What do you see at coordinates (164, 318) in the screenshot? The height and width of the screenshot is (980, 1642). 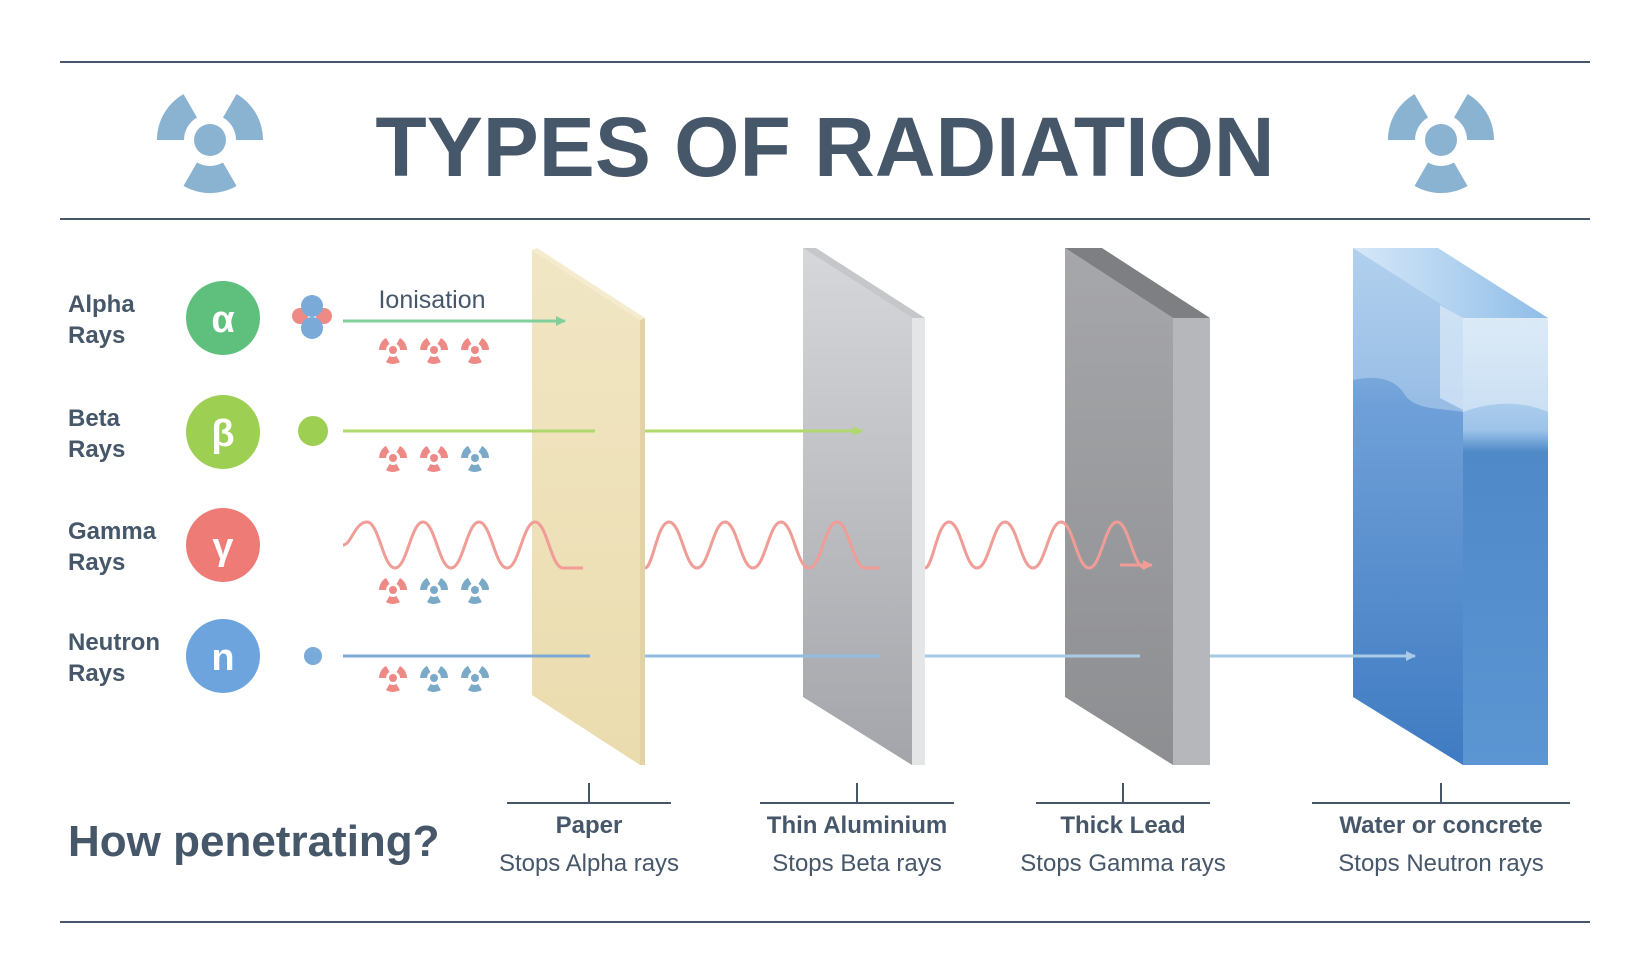 I see `alpha-ray-row: Alpha Rays α` at bounding box center [164, 318].